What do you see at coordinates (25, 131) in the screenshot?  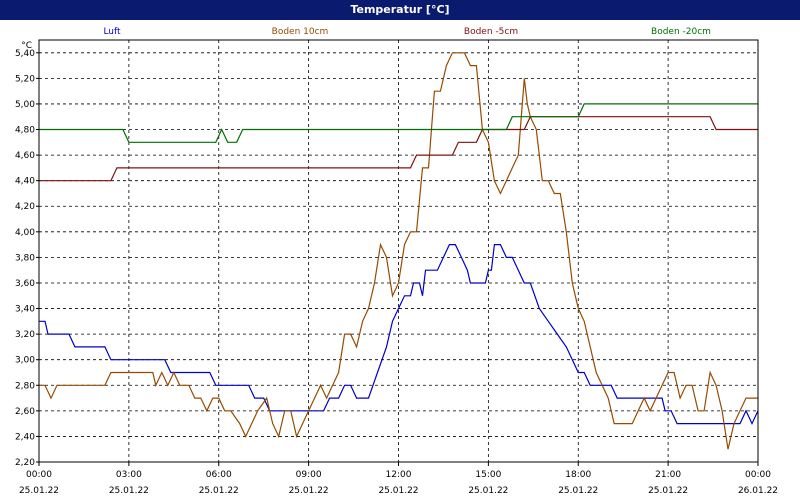 I see `y-tick-label: 4,80` at bounding box center [25, 131].